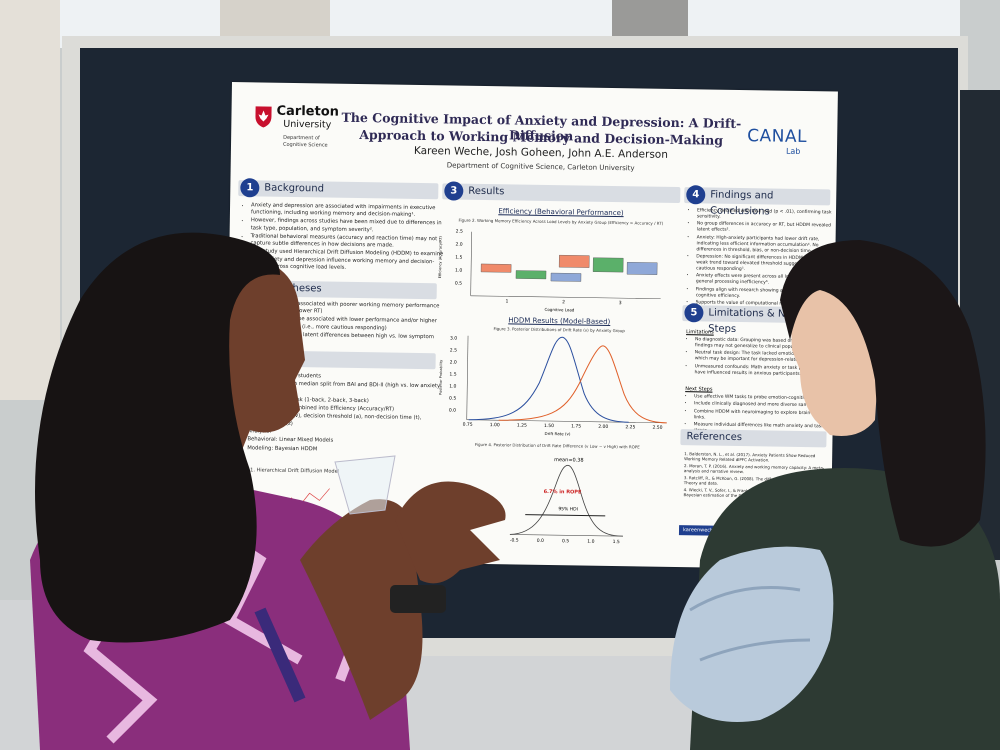 The height and width of the screenshot is (750, 1000). What do you see at coordinates (569, 460) in the screenshot?
I see `annotation: mean=0.38` at bounding box center [569, 460].